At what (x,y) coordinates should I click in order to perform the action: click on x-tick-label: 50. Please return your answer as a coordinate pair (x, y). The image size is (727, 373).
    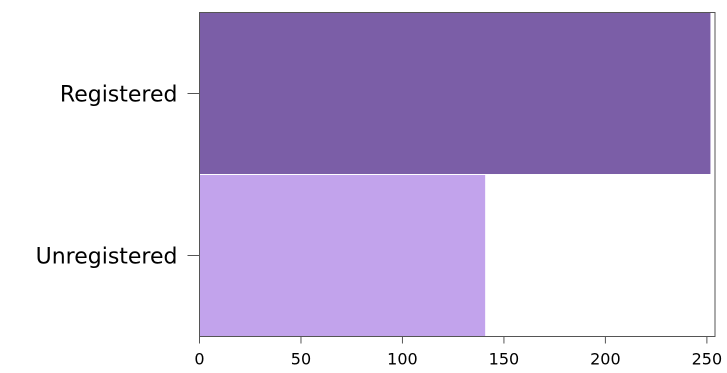
    Looking at the image, I should click on (301, 359).